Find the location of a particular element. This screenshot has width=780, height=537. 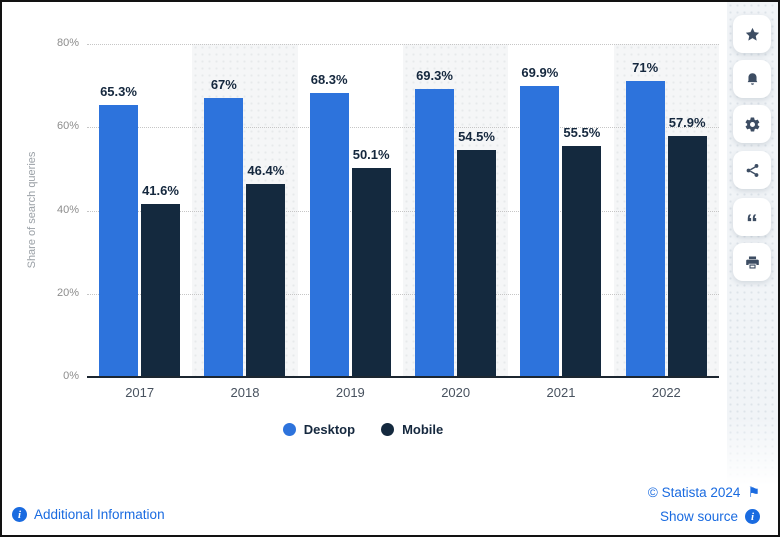

x-label-2020: 2020 is located at coordinates (456, 392).